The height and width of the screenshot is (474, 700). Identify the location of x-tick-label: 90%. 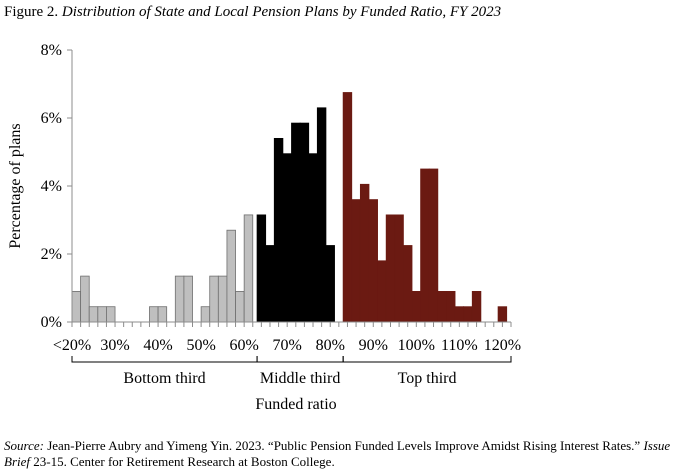
(373, 345).